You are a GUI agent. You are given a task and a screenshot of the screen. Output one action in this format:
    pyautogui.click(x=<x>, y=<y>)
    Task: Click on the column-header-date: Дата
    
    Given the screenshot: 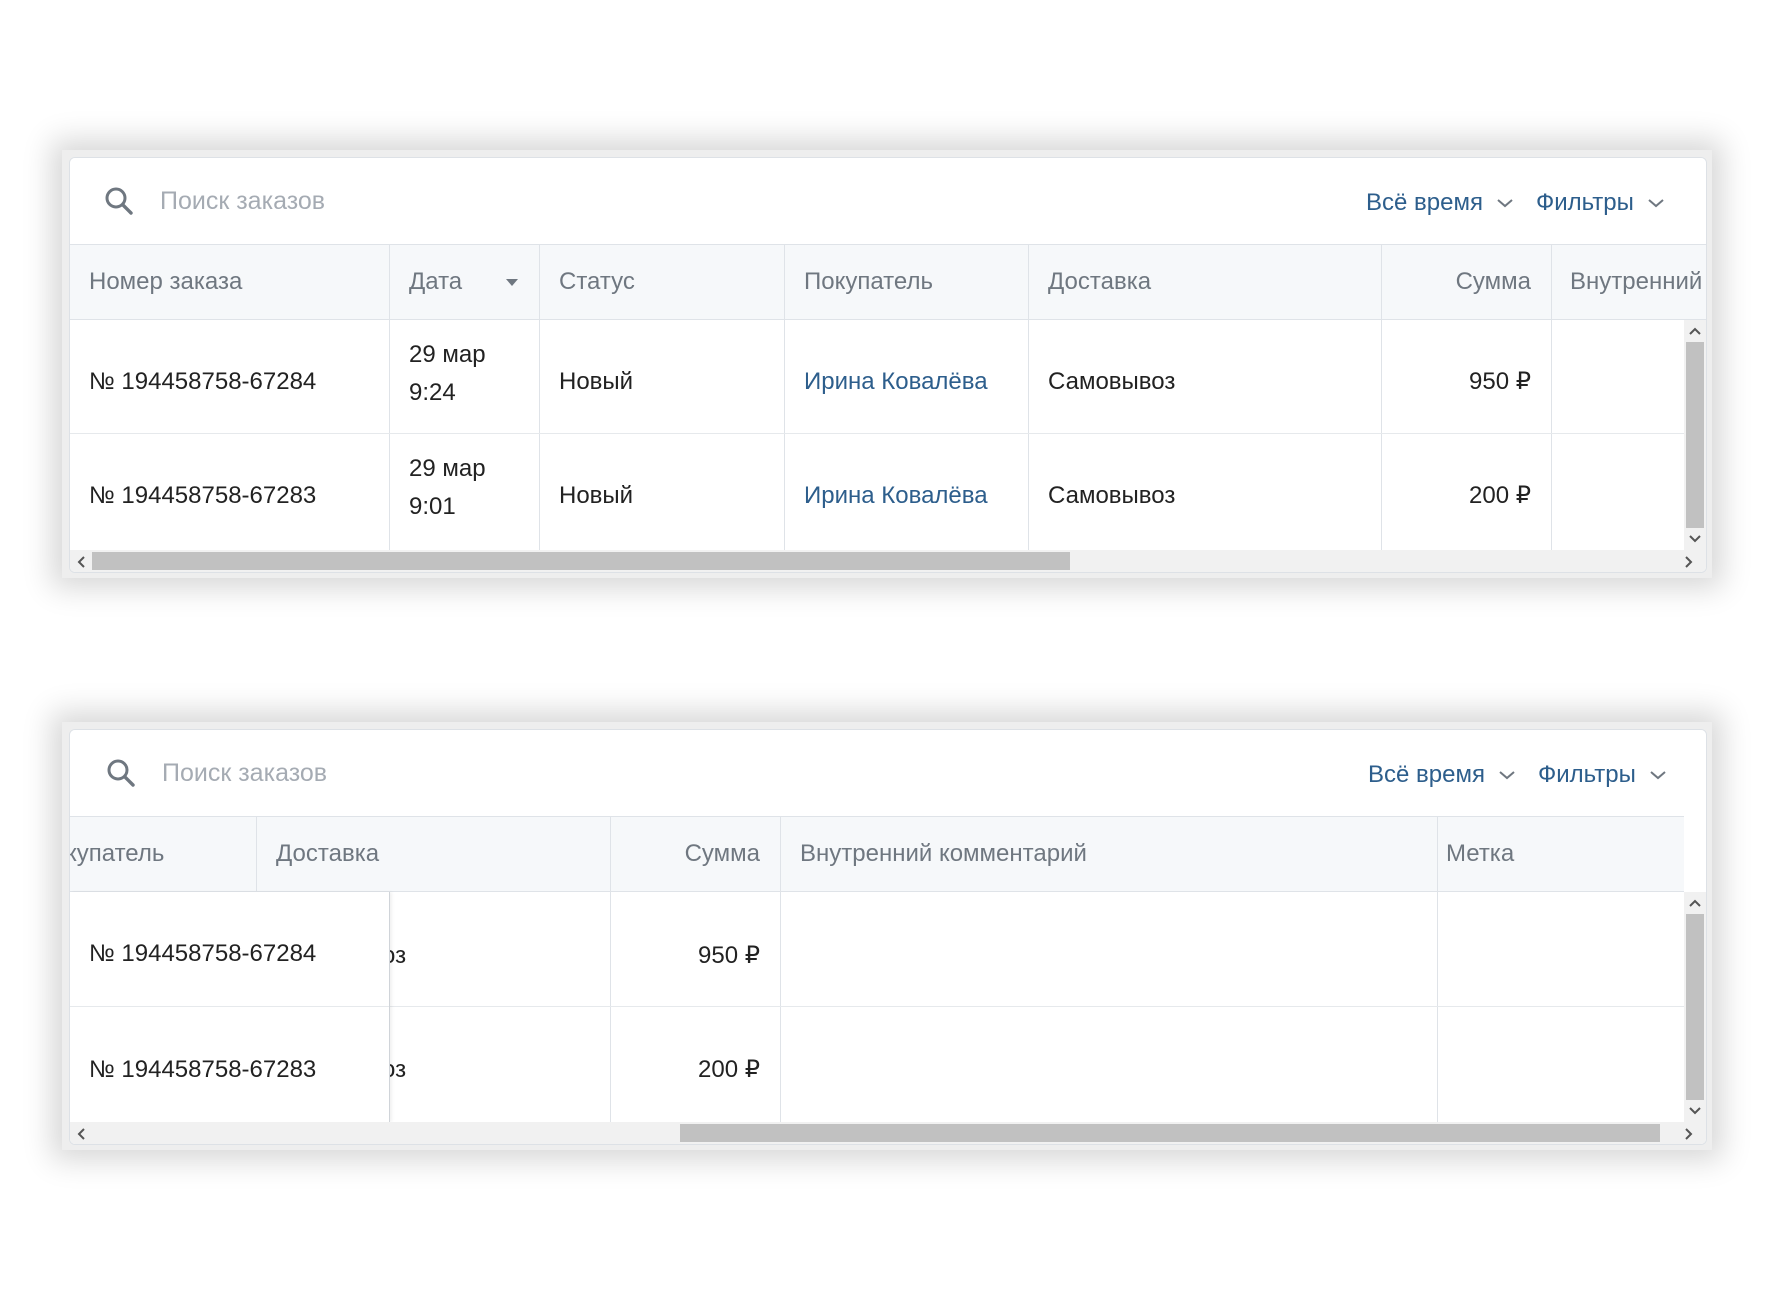 What is the action you would take?
    pyautogui.click(x=436, y=281)
    